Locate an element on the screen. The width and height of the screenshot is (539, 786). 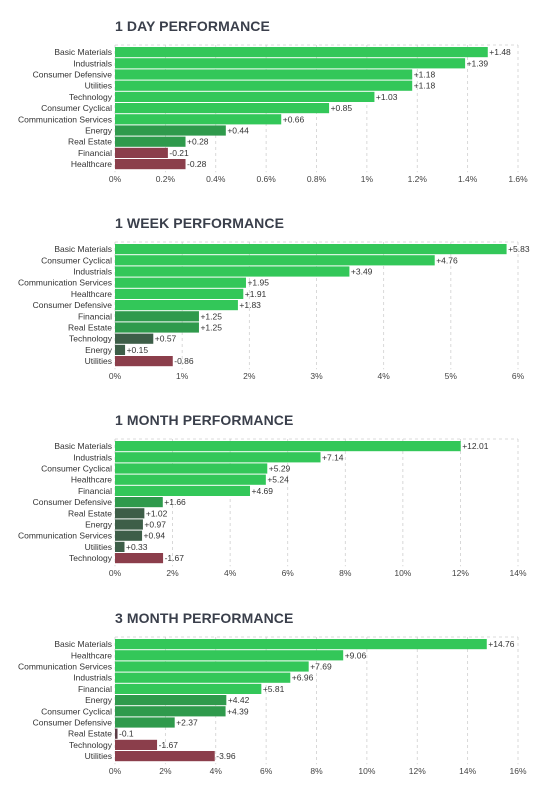
value-label-financial: +5.81 is located at coordinates (274, 689).